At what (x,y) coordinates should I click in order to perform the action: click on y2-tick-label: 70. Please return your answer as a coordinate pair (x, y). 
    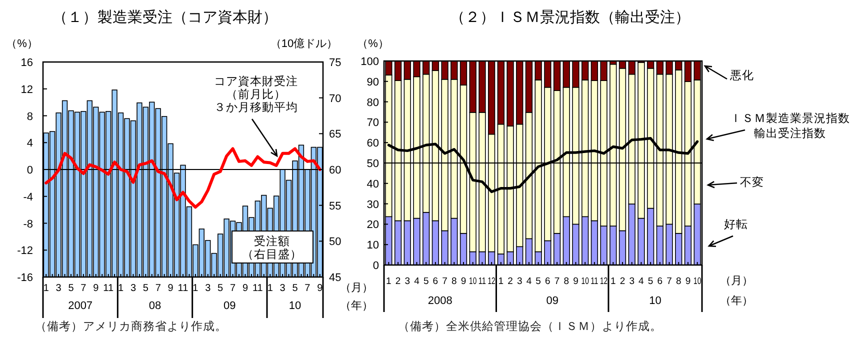
    Looking at the image, I should click on (335, 98).